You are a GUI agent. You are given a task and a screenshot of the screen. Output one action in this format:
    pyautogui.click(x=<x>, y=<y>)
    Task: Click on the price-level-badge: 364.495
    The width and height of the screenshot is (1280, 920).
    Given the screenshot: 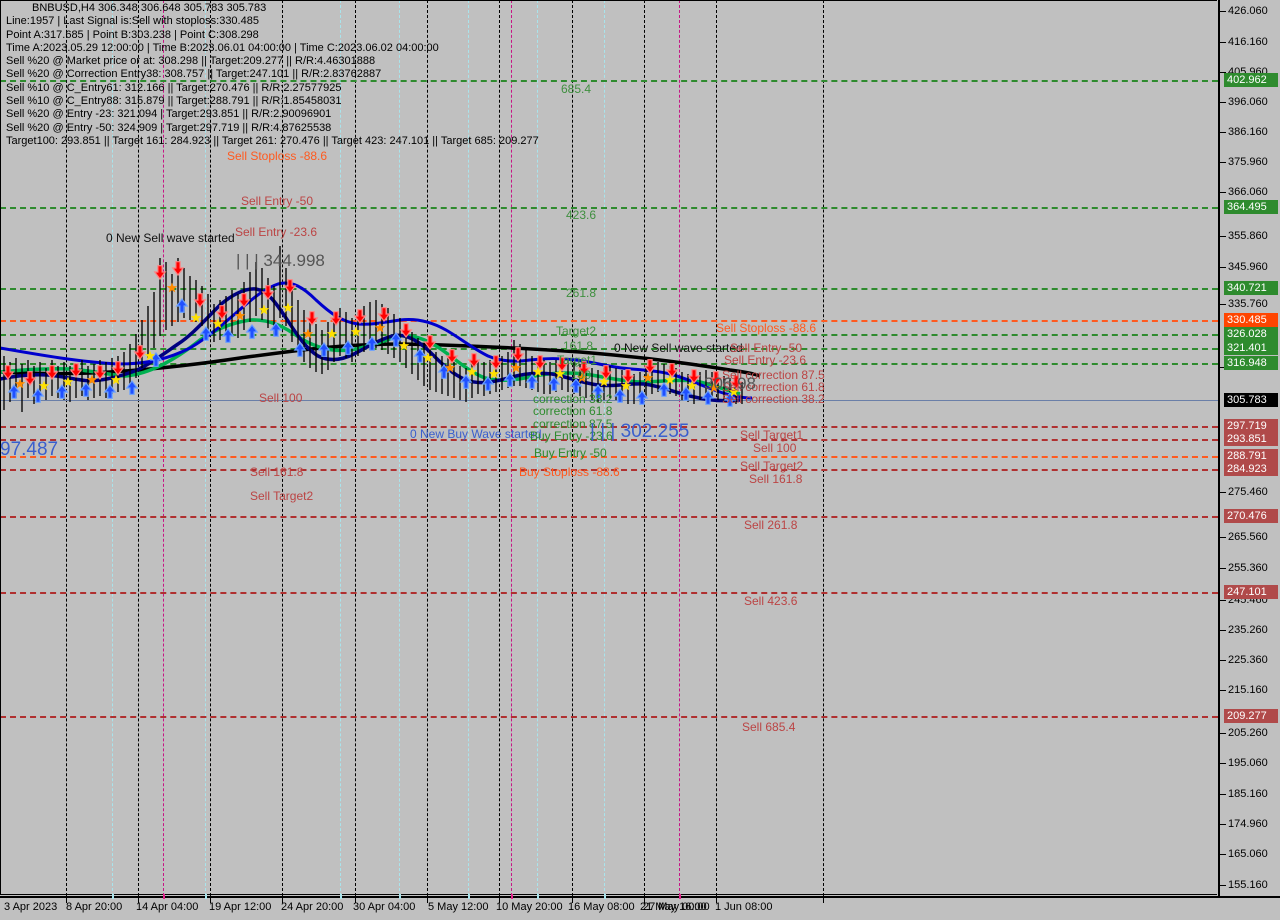 What is the action you would take?
    pyautogui.click(x=1251, y=207)
    